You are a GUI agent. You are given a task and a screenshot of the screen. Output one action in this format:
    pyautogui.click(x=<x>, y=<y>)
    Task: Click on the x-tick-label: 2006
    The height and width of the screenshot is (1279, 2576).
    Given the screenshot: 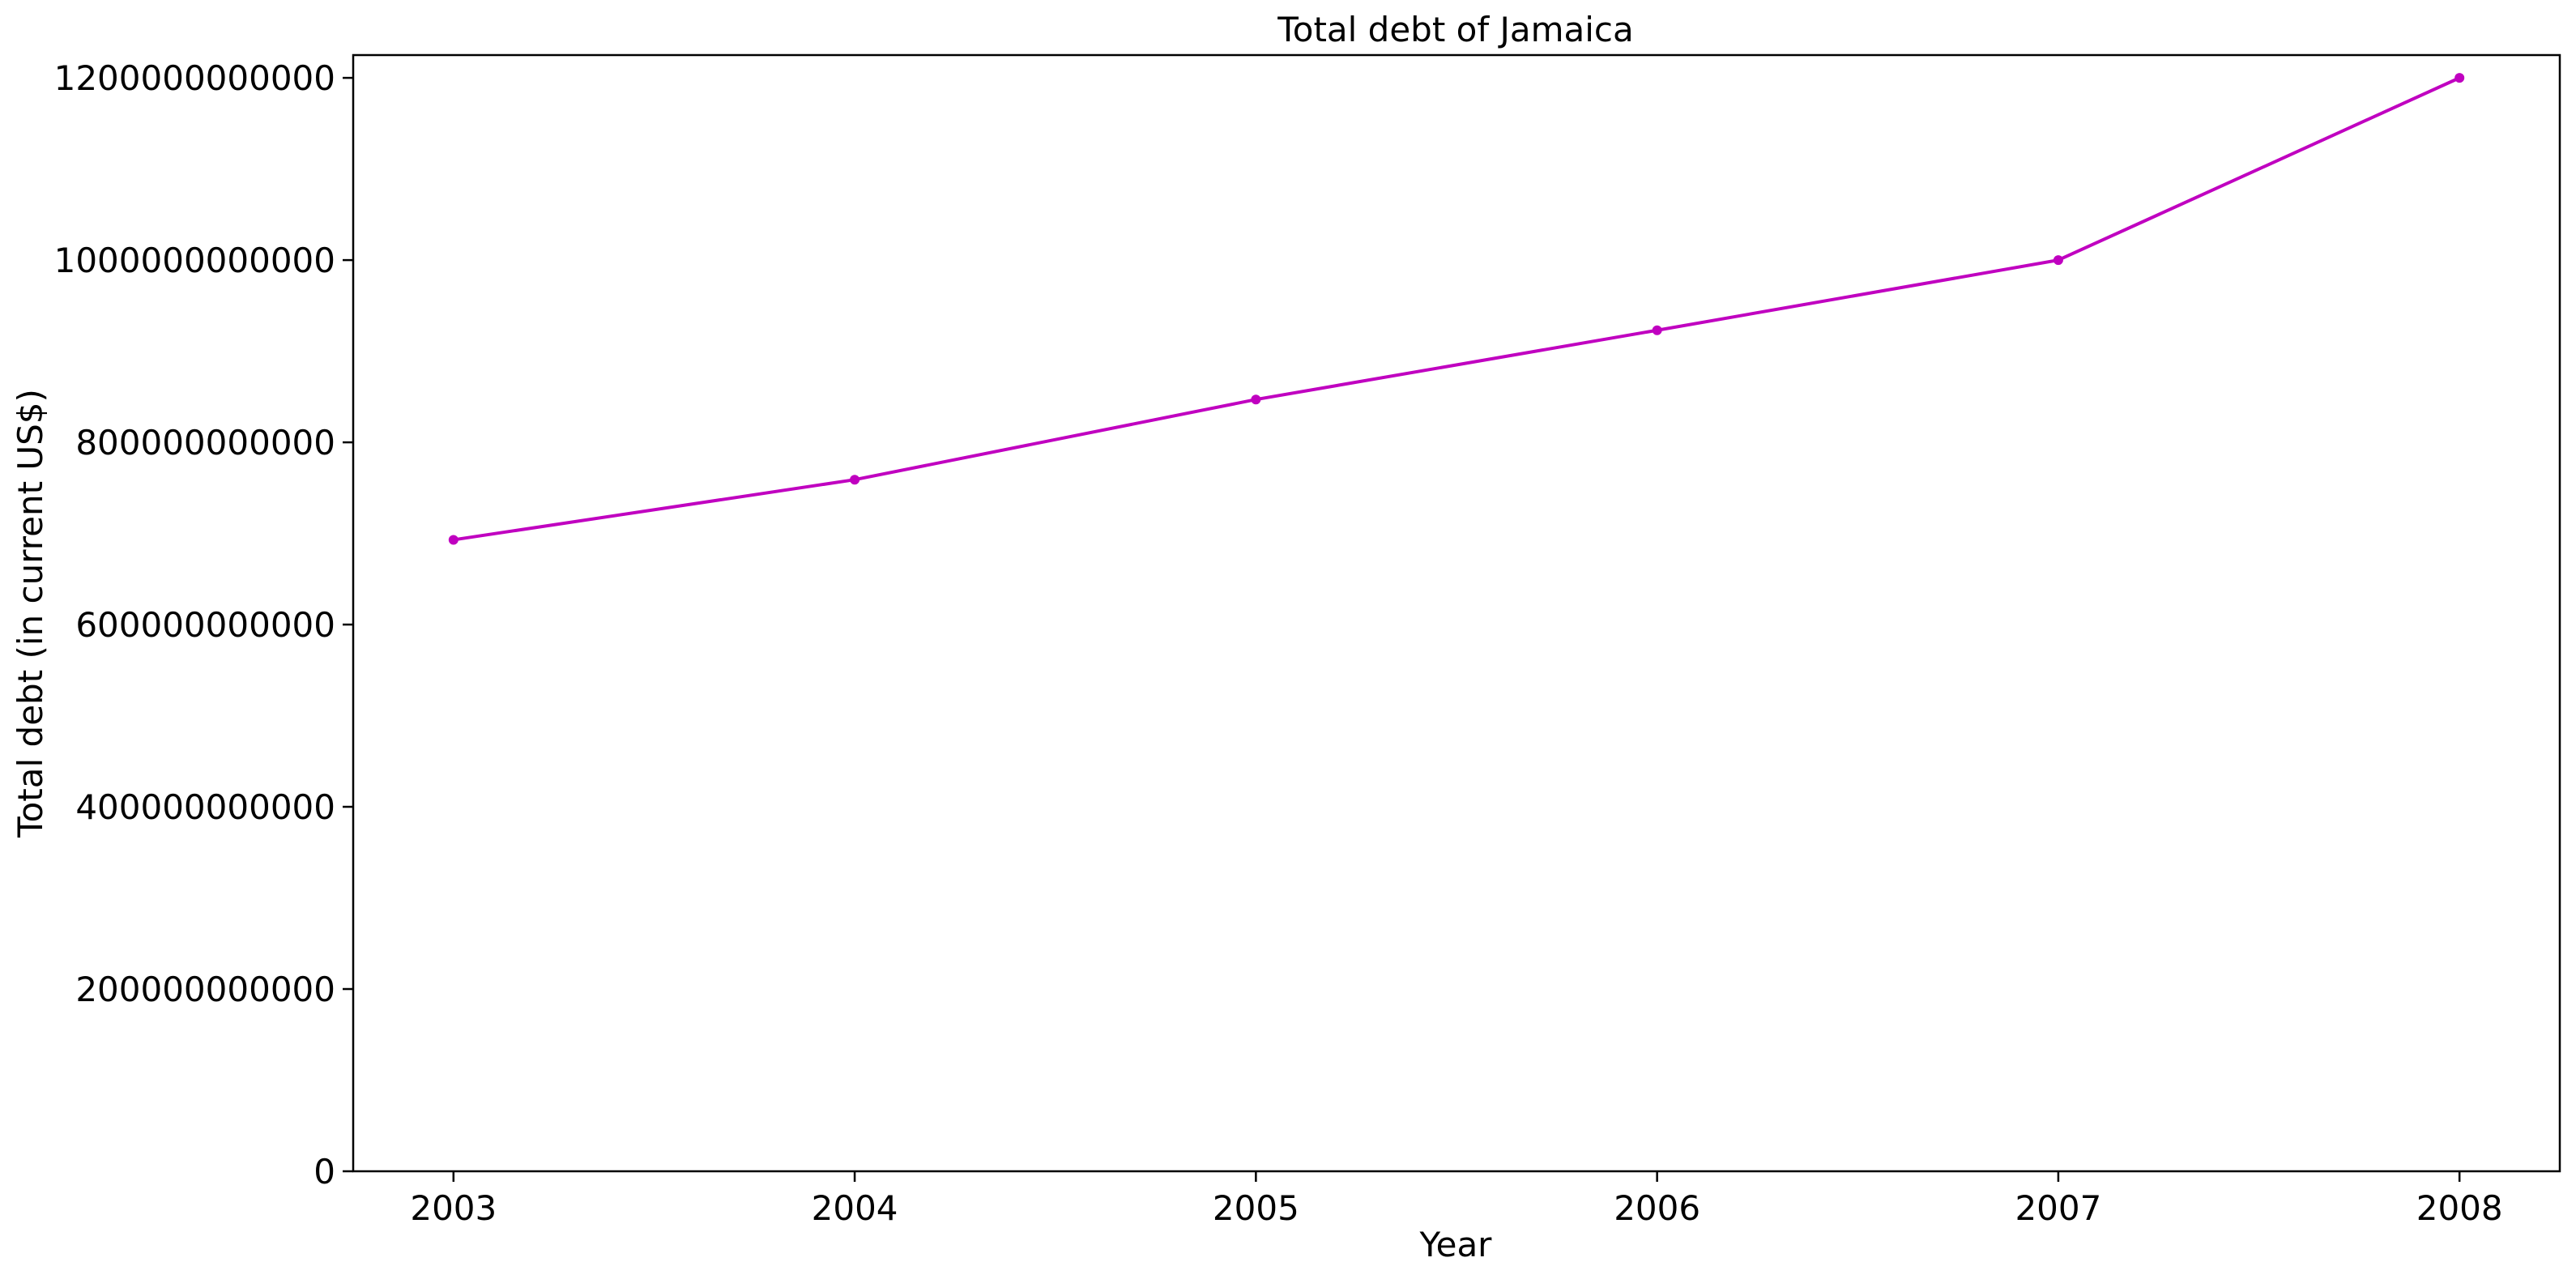 What is the action you would take?
    pyautogui.click(x=1657, y=1208)
    